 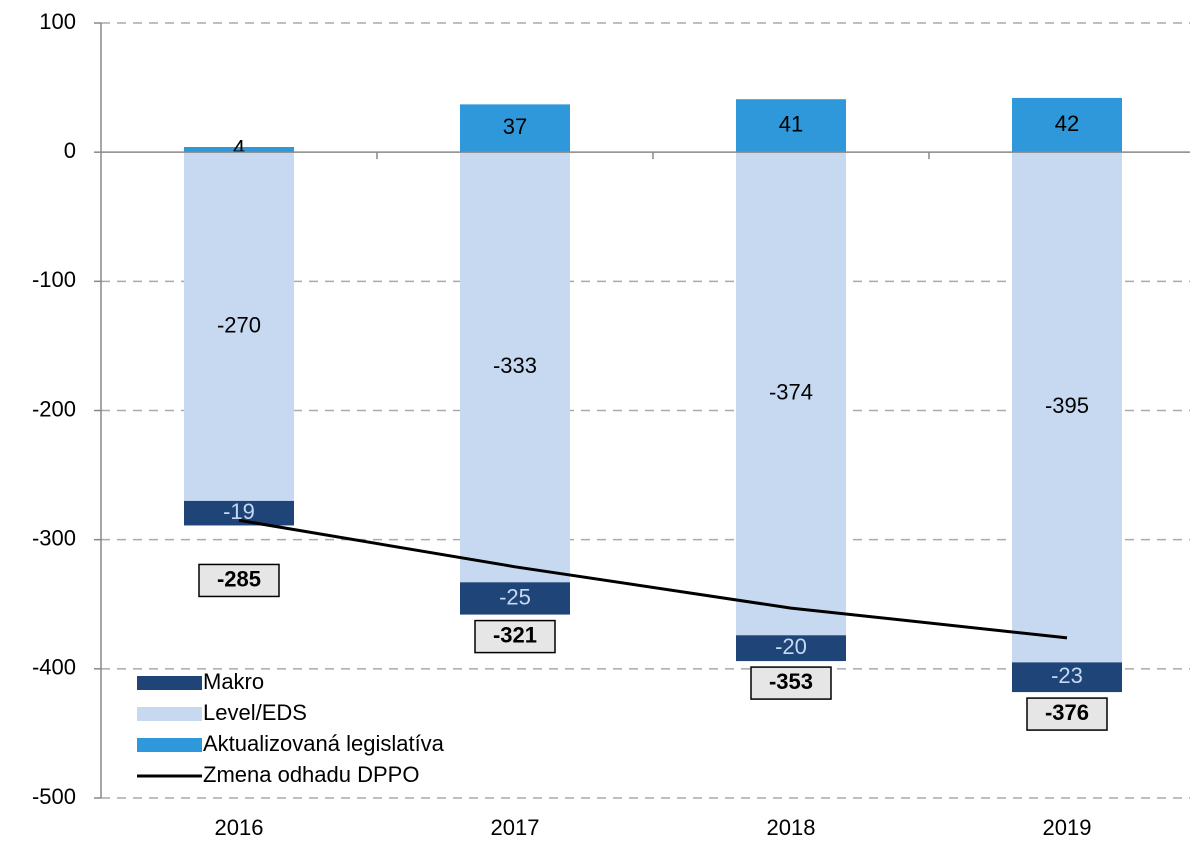 I want to click on data-label: -270, so click(x=239, y=324).